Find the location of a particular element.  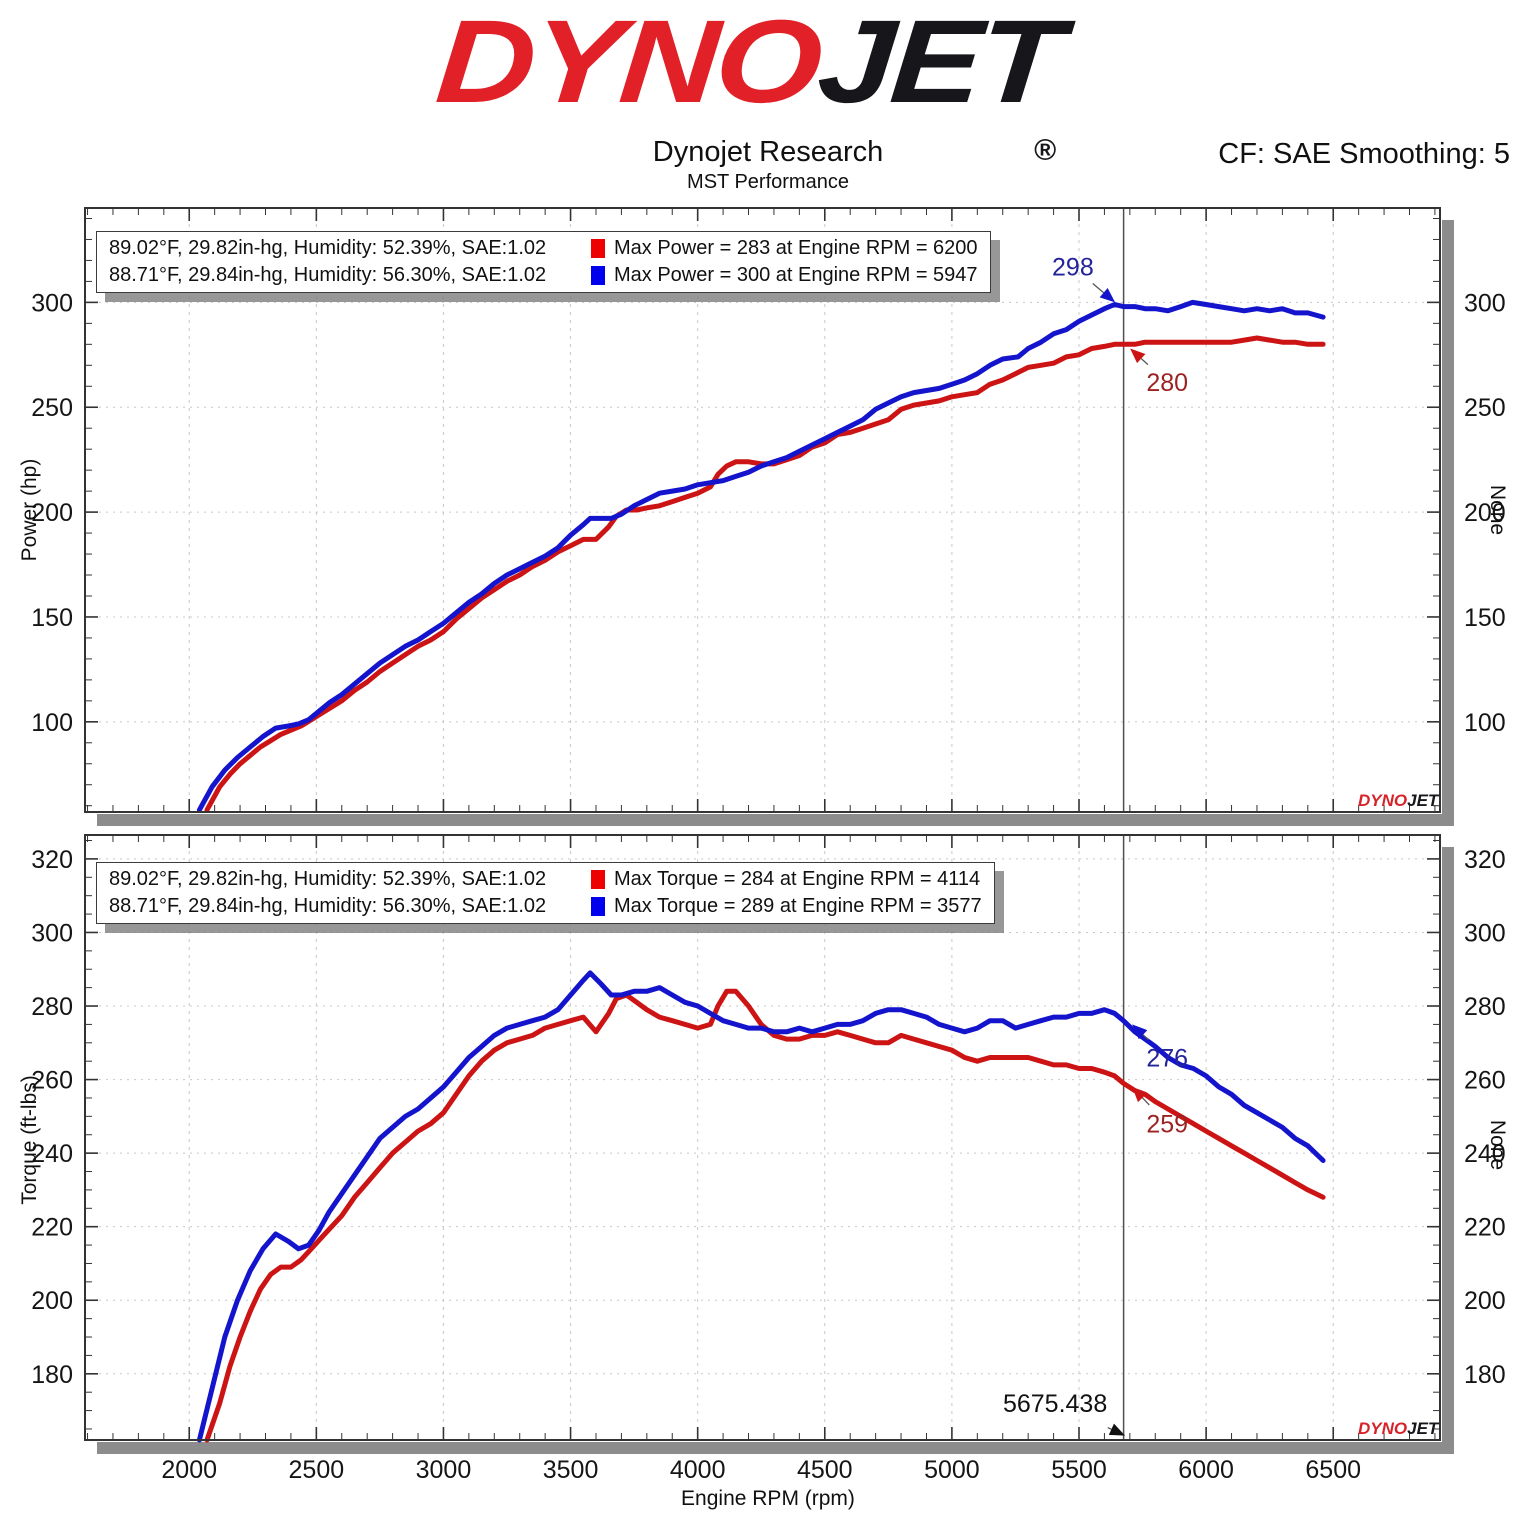

y-tick-label: 150 is located at coordinates (52, 618).